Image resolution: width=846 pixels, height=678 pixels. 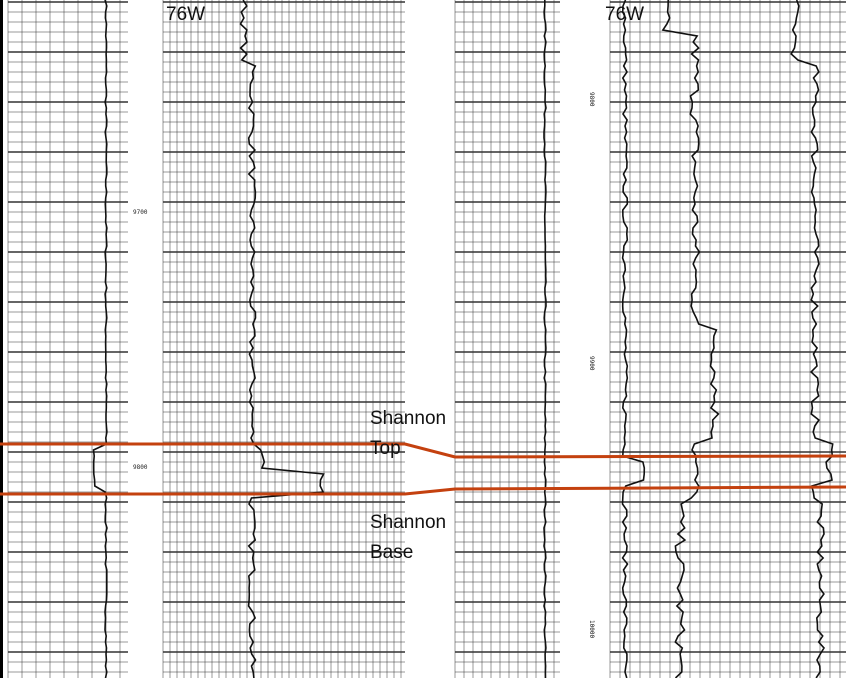 What do you see at coordinates (140, 212) in the screenshot?
I see `depth-label: 9700` at bounding box center [140, 212].